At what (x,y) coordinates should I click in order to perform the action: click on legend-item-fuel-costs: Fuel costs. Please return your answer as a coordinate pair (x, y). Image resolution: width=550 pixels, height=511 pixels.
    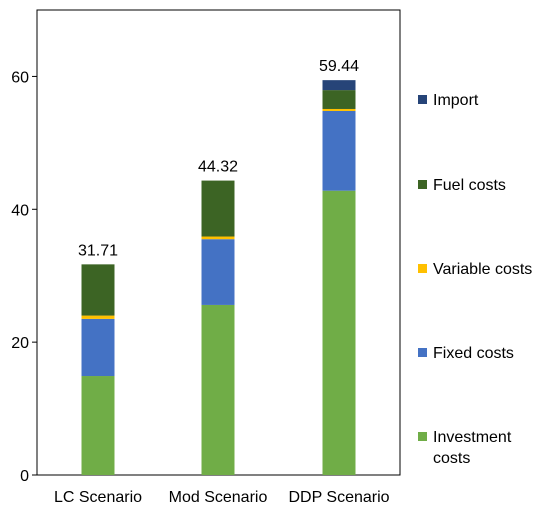
    Looking at the image, I should click on (484, 185).